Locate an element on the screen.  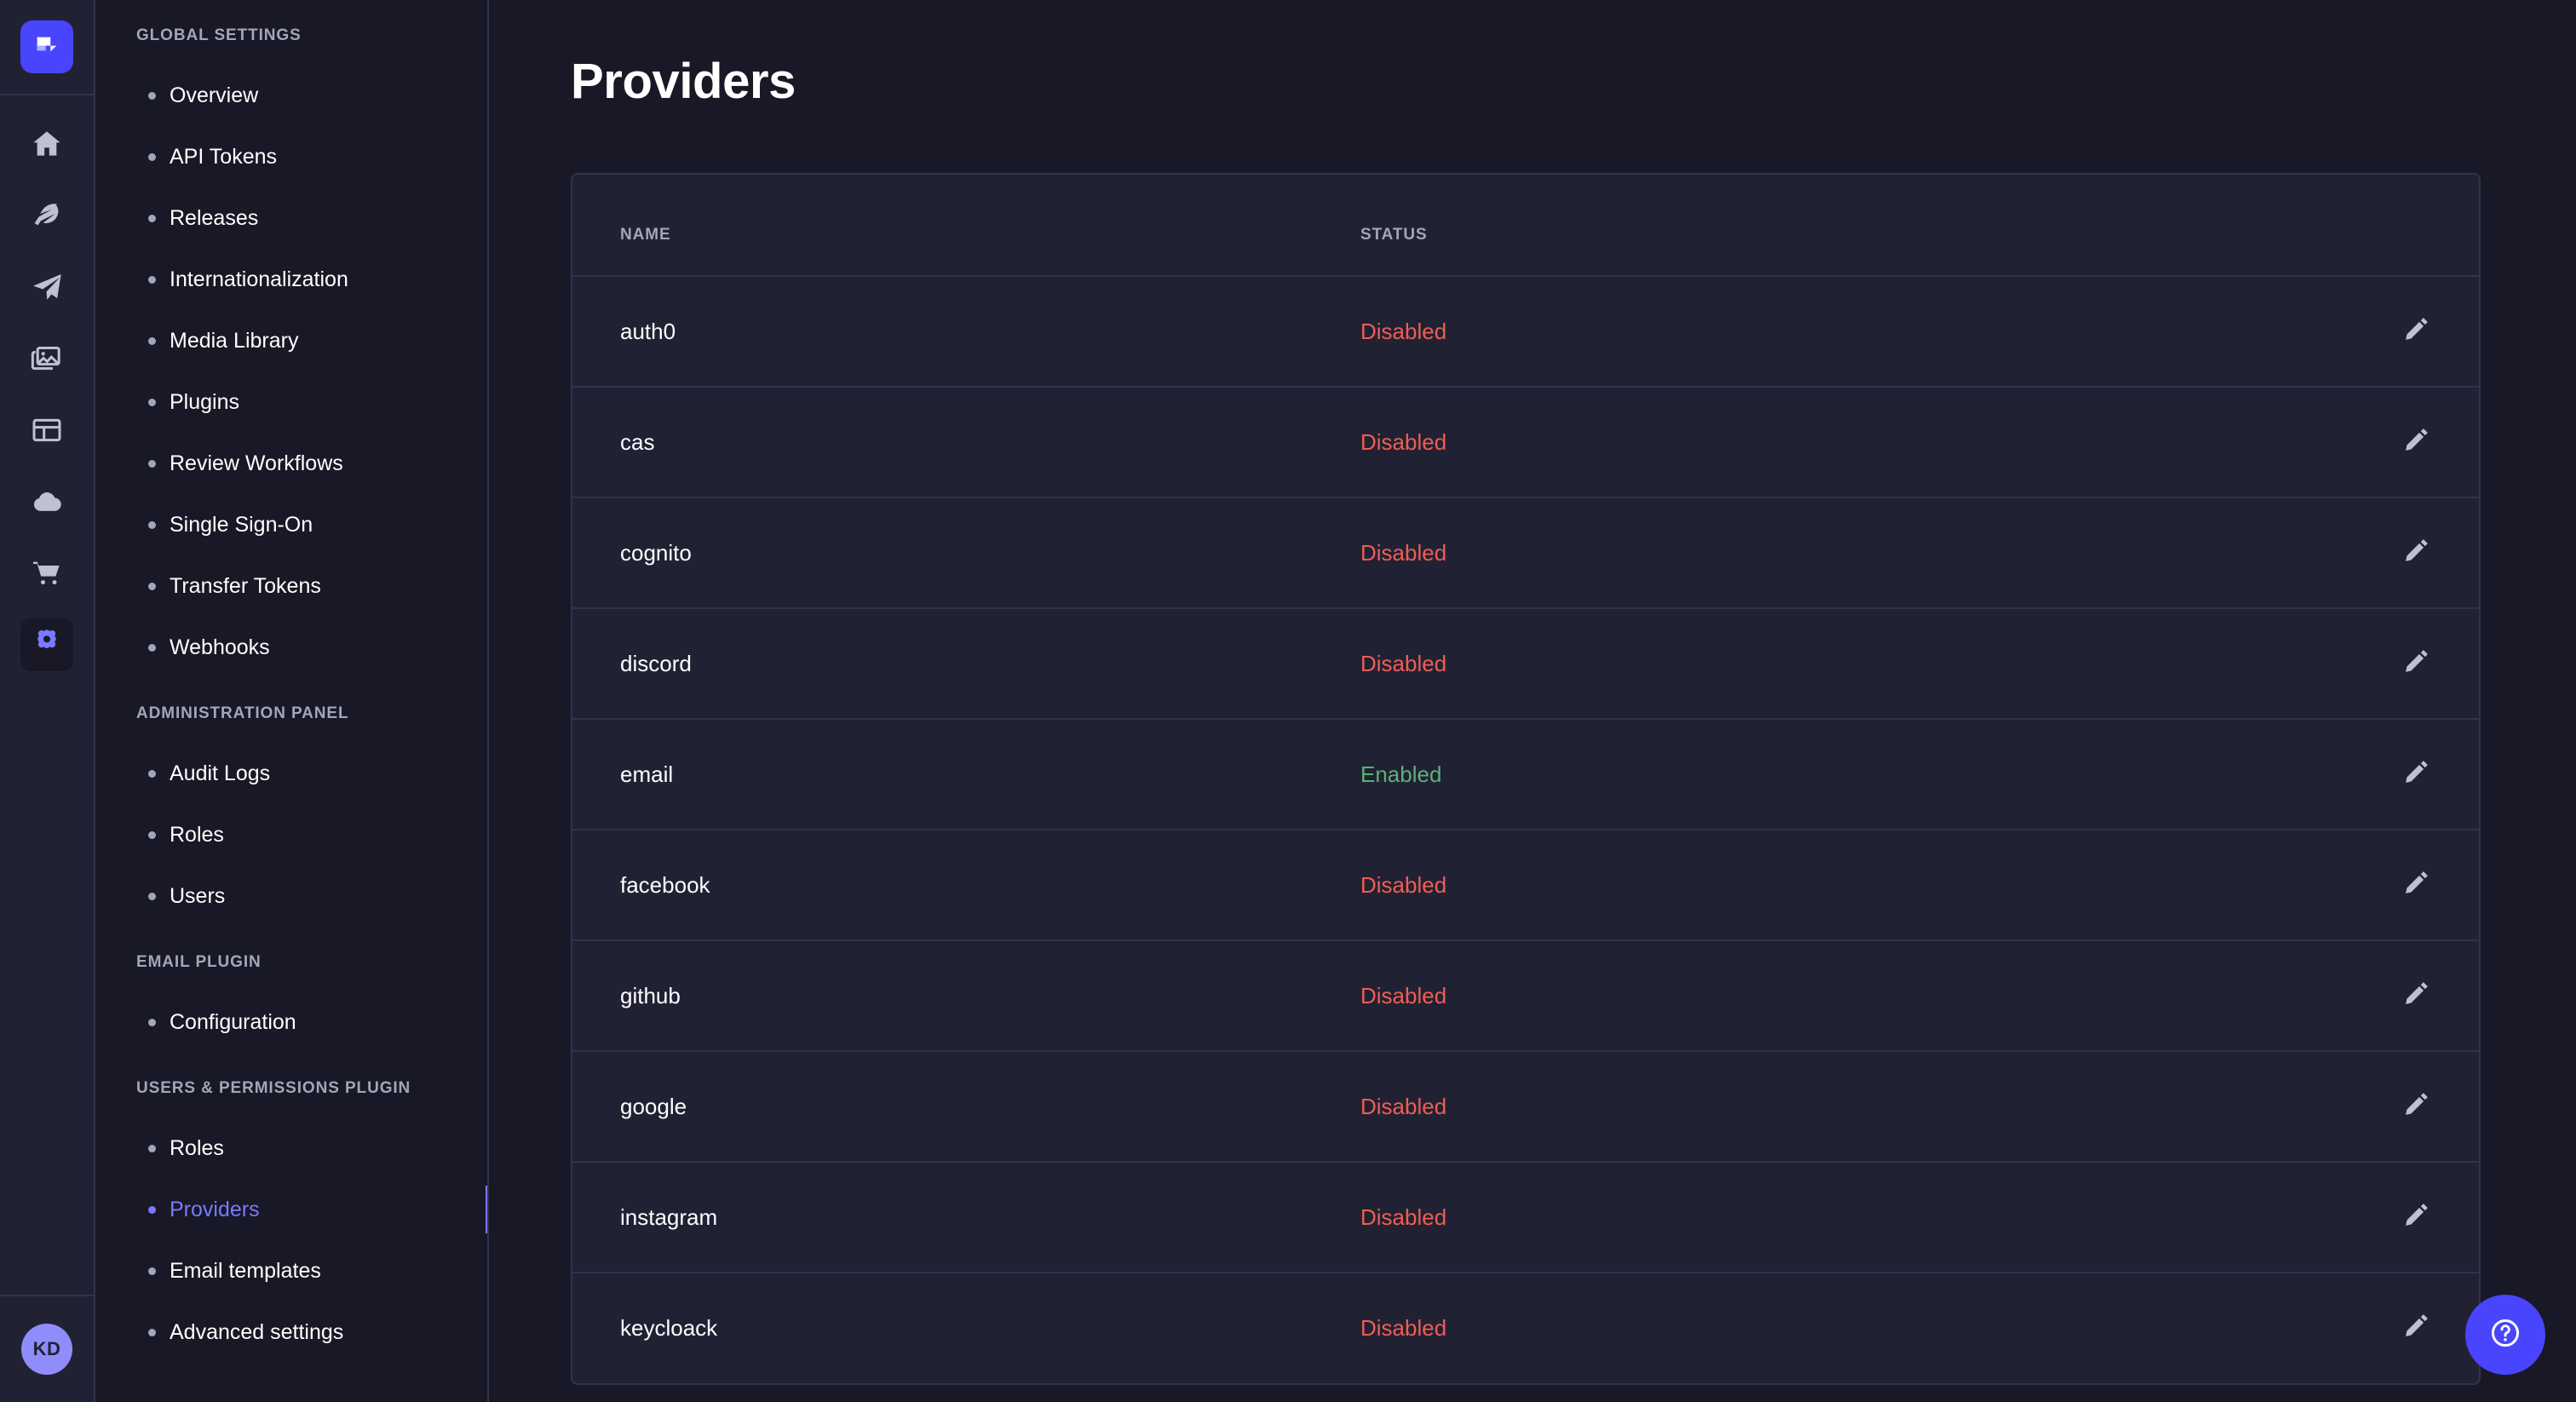
sidebar-item-label: Providers is located at coordinates (215, 1209).